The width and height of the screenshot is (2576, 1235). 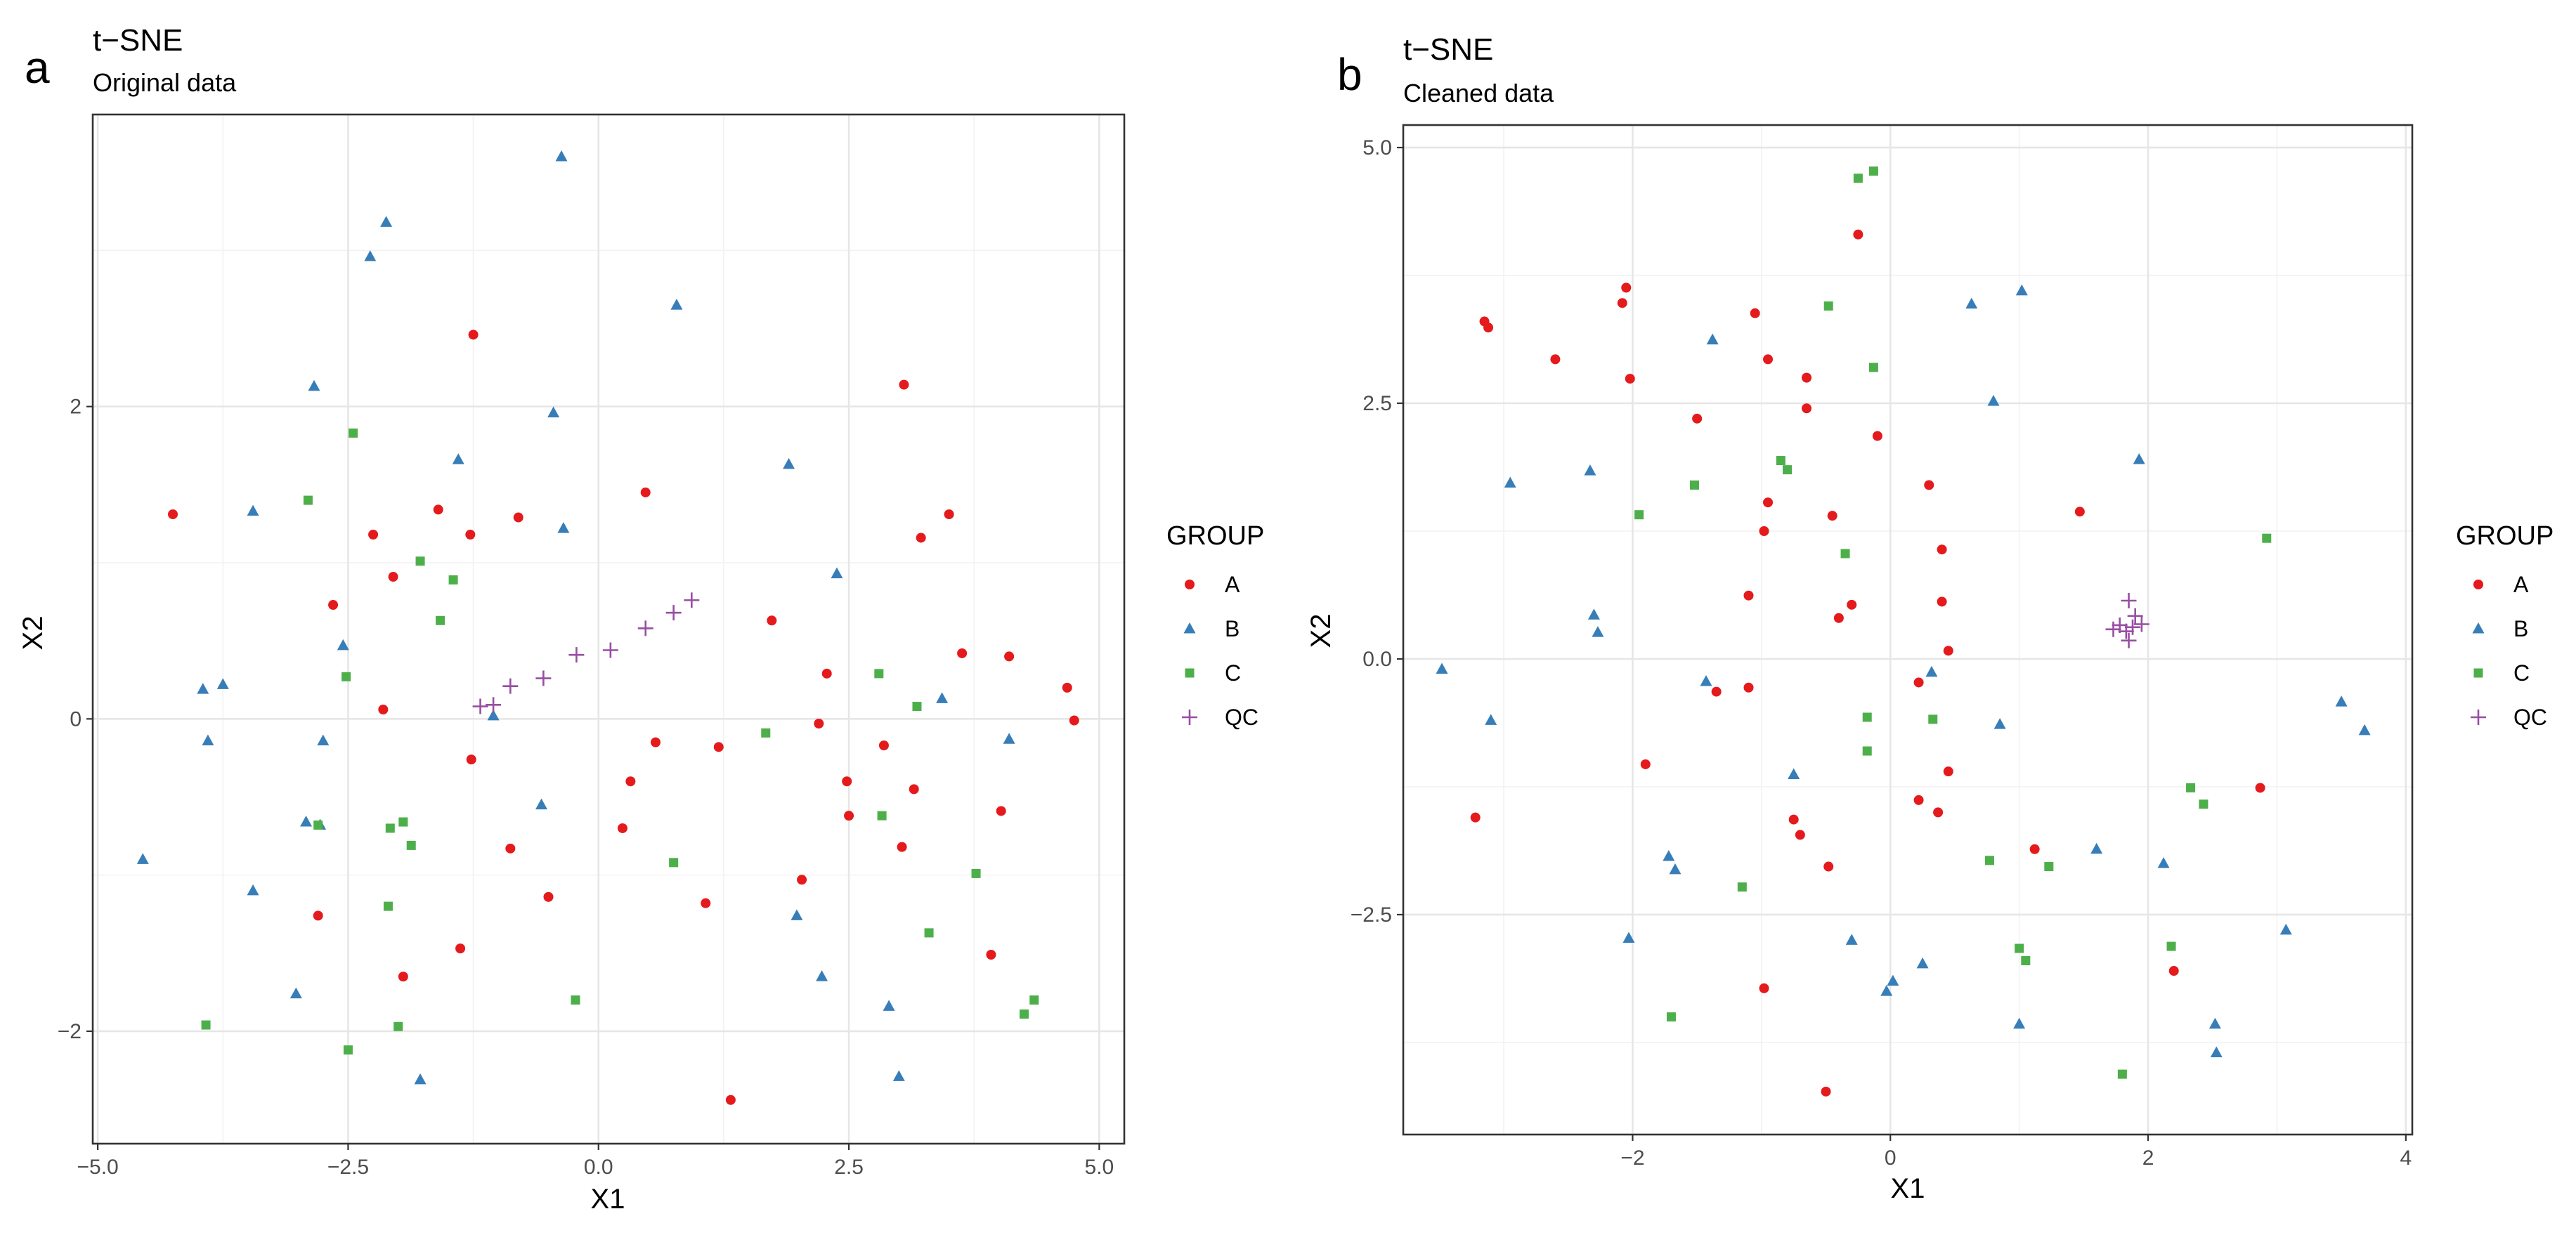 I want to click on legend-title-original: GROUP, so click(x=1215, y=536).